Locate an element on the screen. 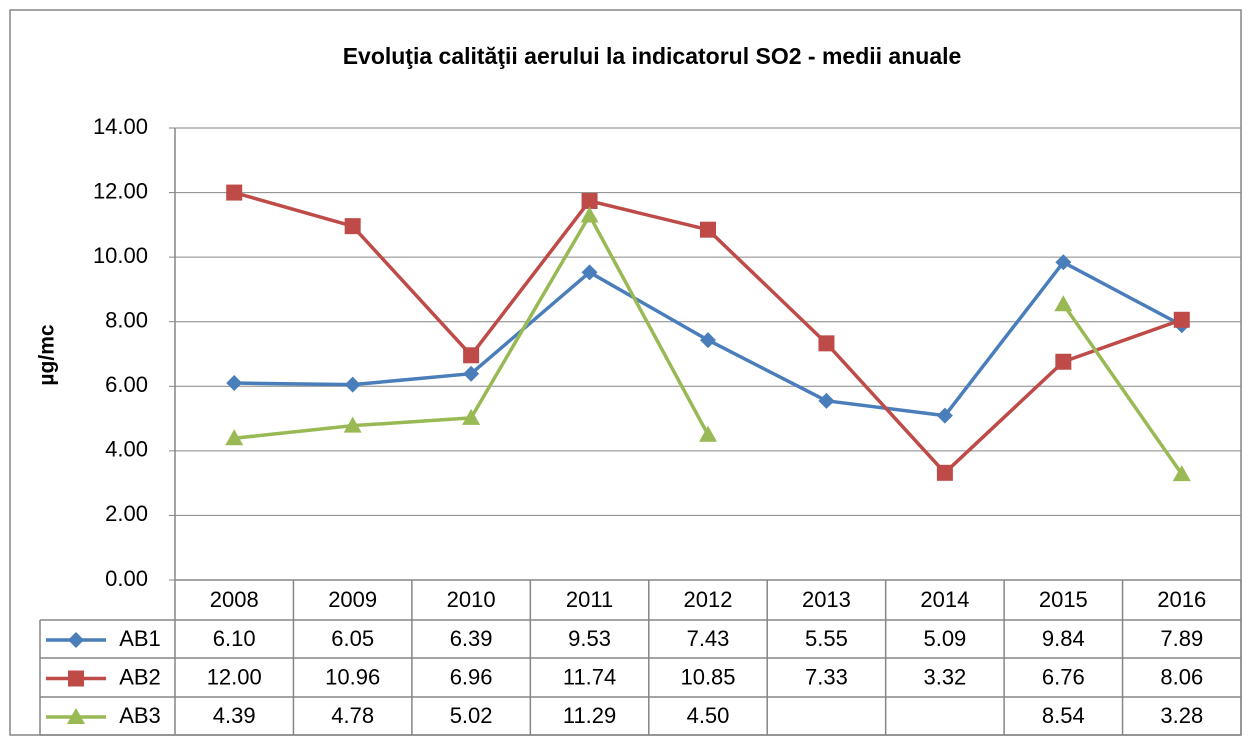  table-value: 12.00 is located at coordinates (234, 676).